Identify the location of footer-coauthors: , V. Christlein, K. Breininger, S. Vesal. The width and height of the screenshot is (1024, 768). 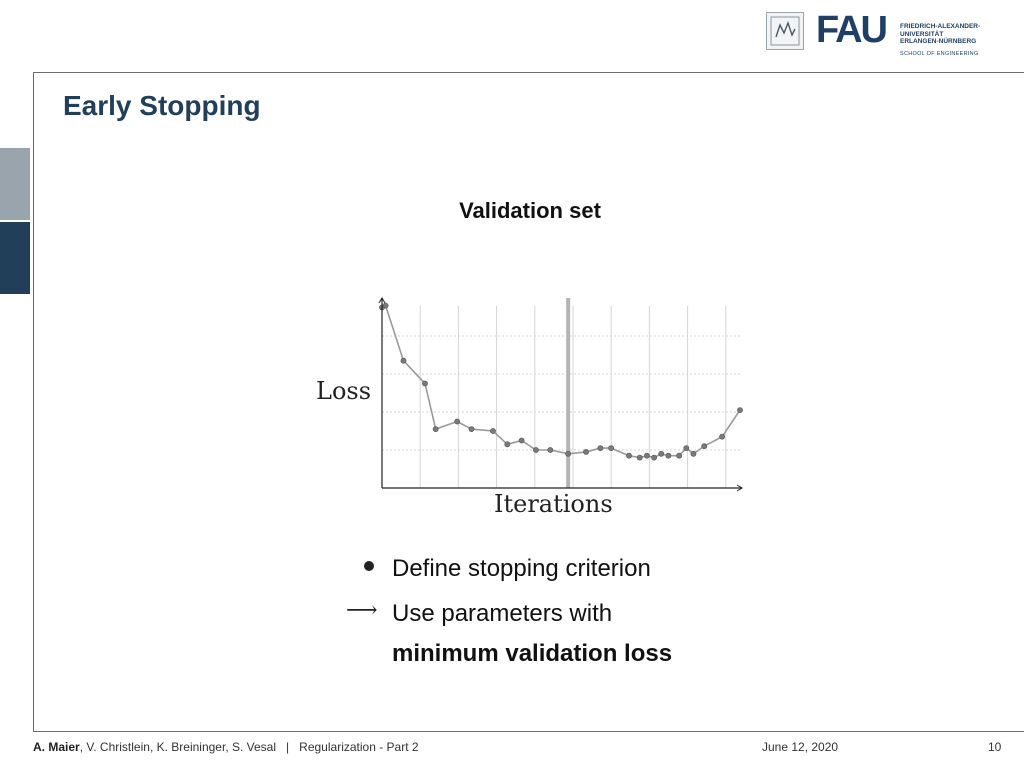
(178, 747).